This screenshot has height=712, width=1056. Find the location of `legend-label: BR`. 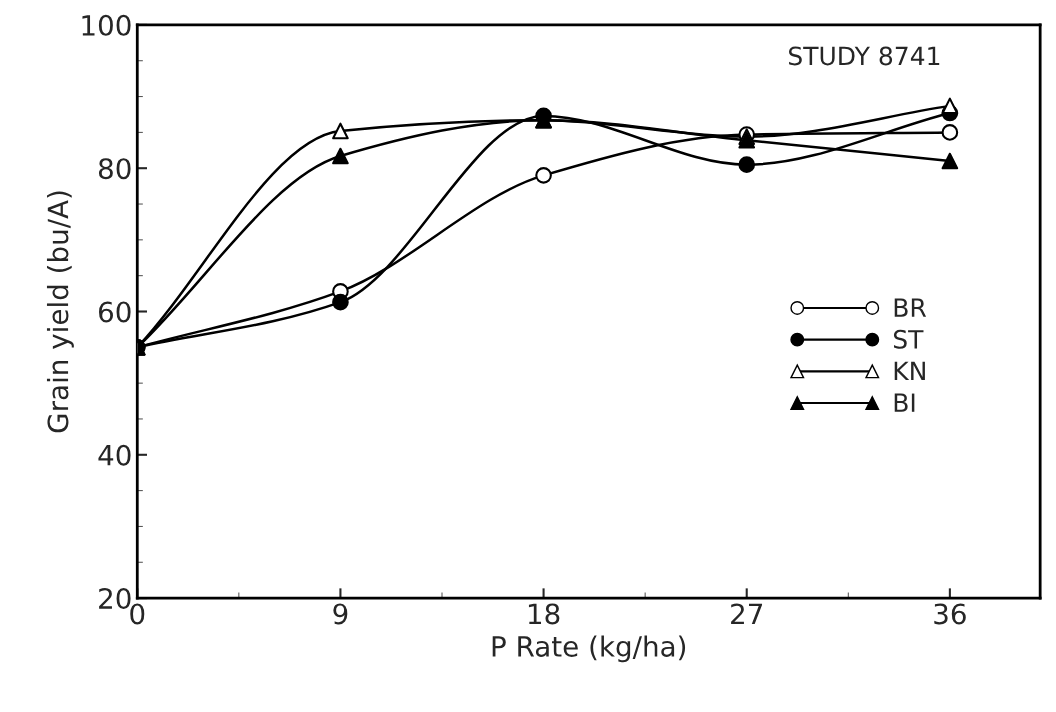

legend-label: BR is located at coordinates (910, 307).